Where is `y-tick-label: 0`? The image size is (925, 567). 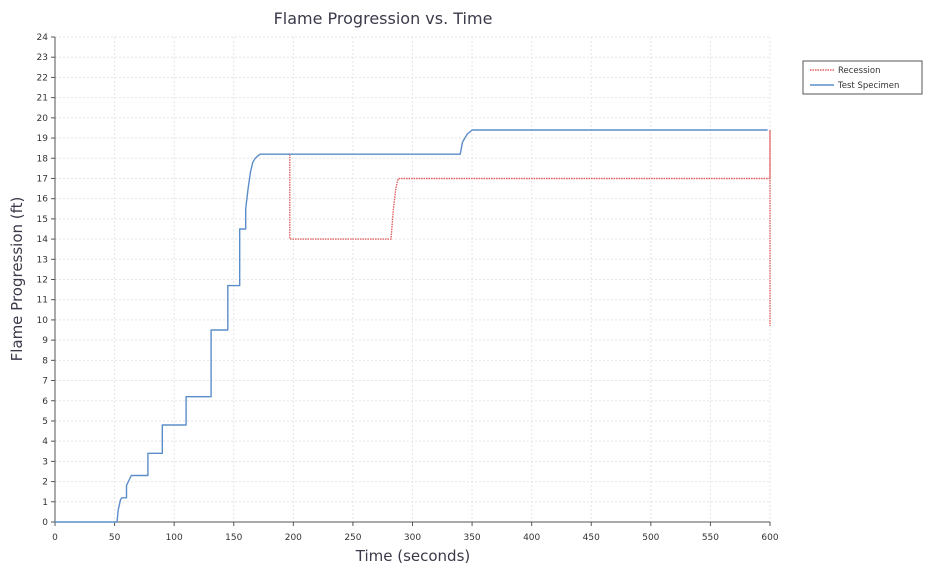 y-tick-label: 0 is located at coordinates (45, 523).